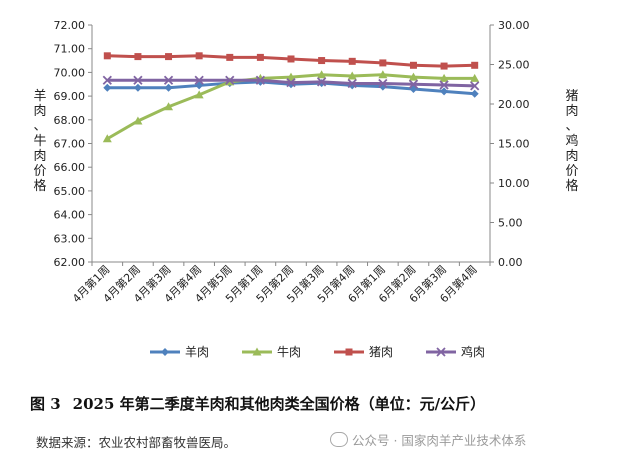 Image resolution: width=624 pixels, height=465 pixels. Describe the element at coordinates (70, 191) in the screenshot. I see `left-tick-label: 65.00` at that location.